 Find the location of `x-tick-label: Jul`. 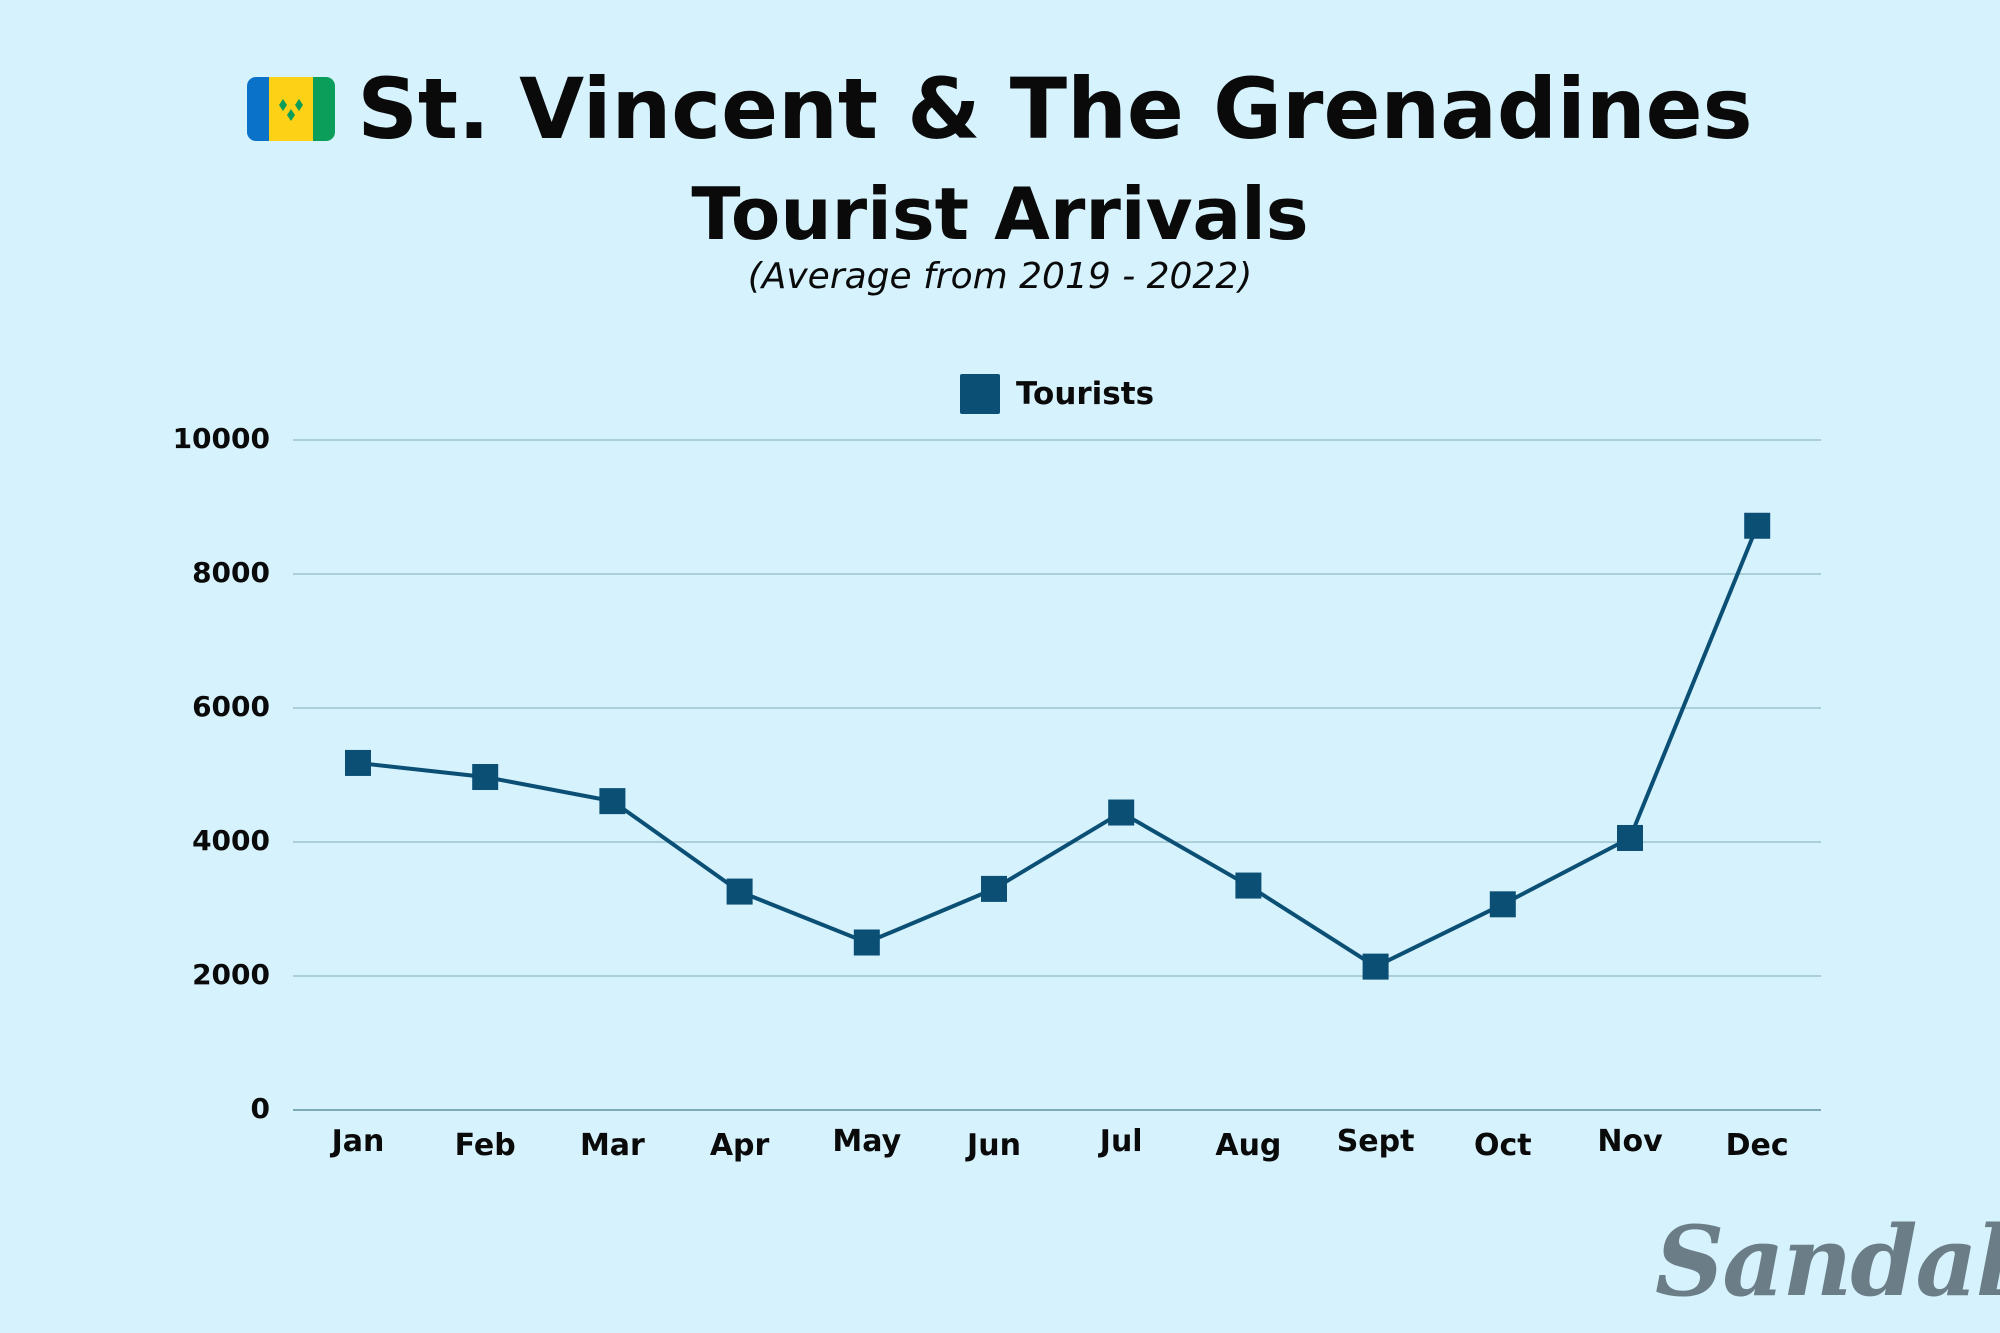

x-tick-label: Jul is located at coordinates (1121, 1141).